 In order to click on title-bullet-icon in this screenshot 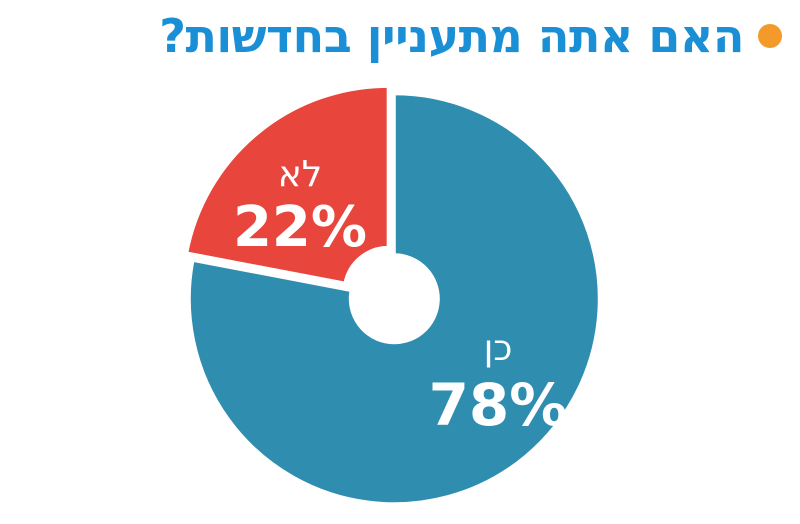, I will do `click(770, 36)`.